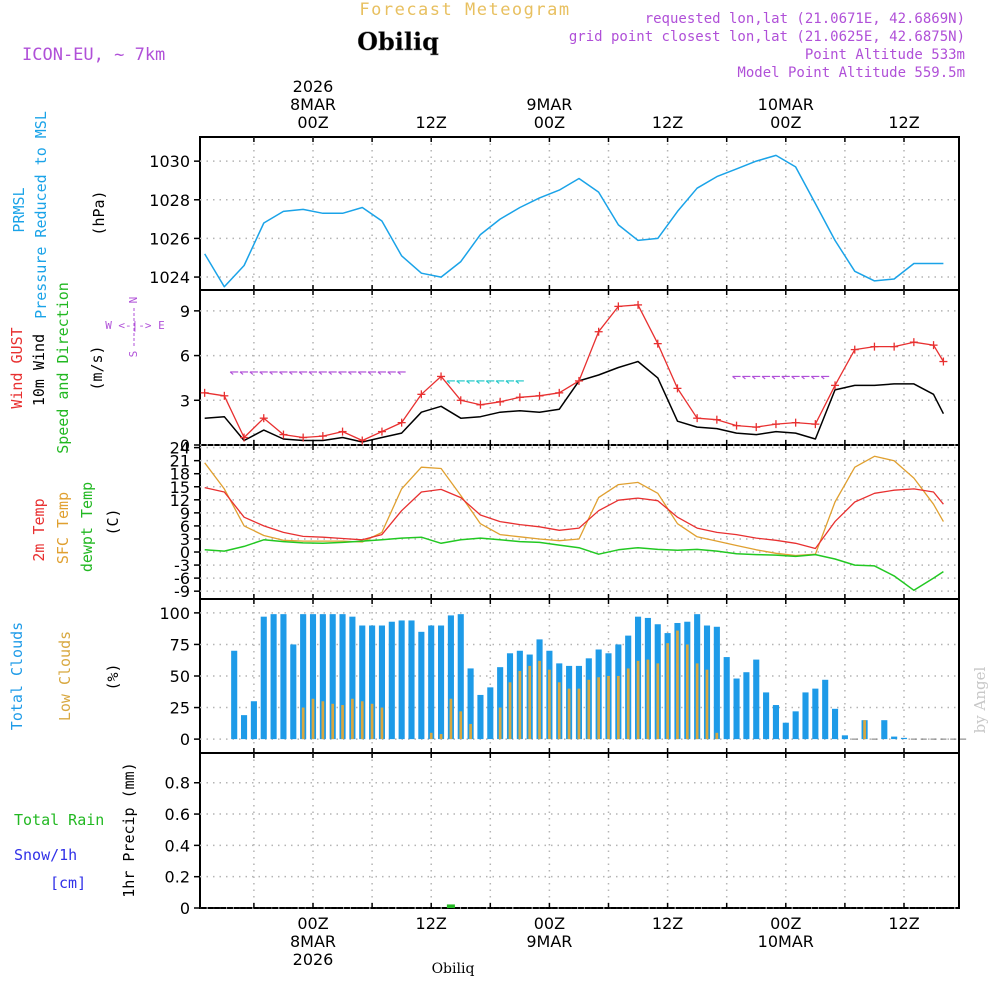  I want to click on compass-south: S, so click(133, 354).